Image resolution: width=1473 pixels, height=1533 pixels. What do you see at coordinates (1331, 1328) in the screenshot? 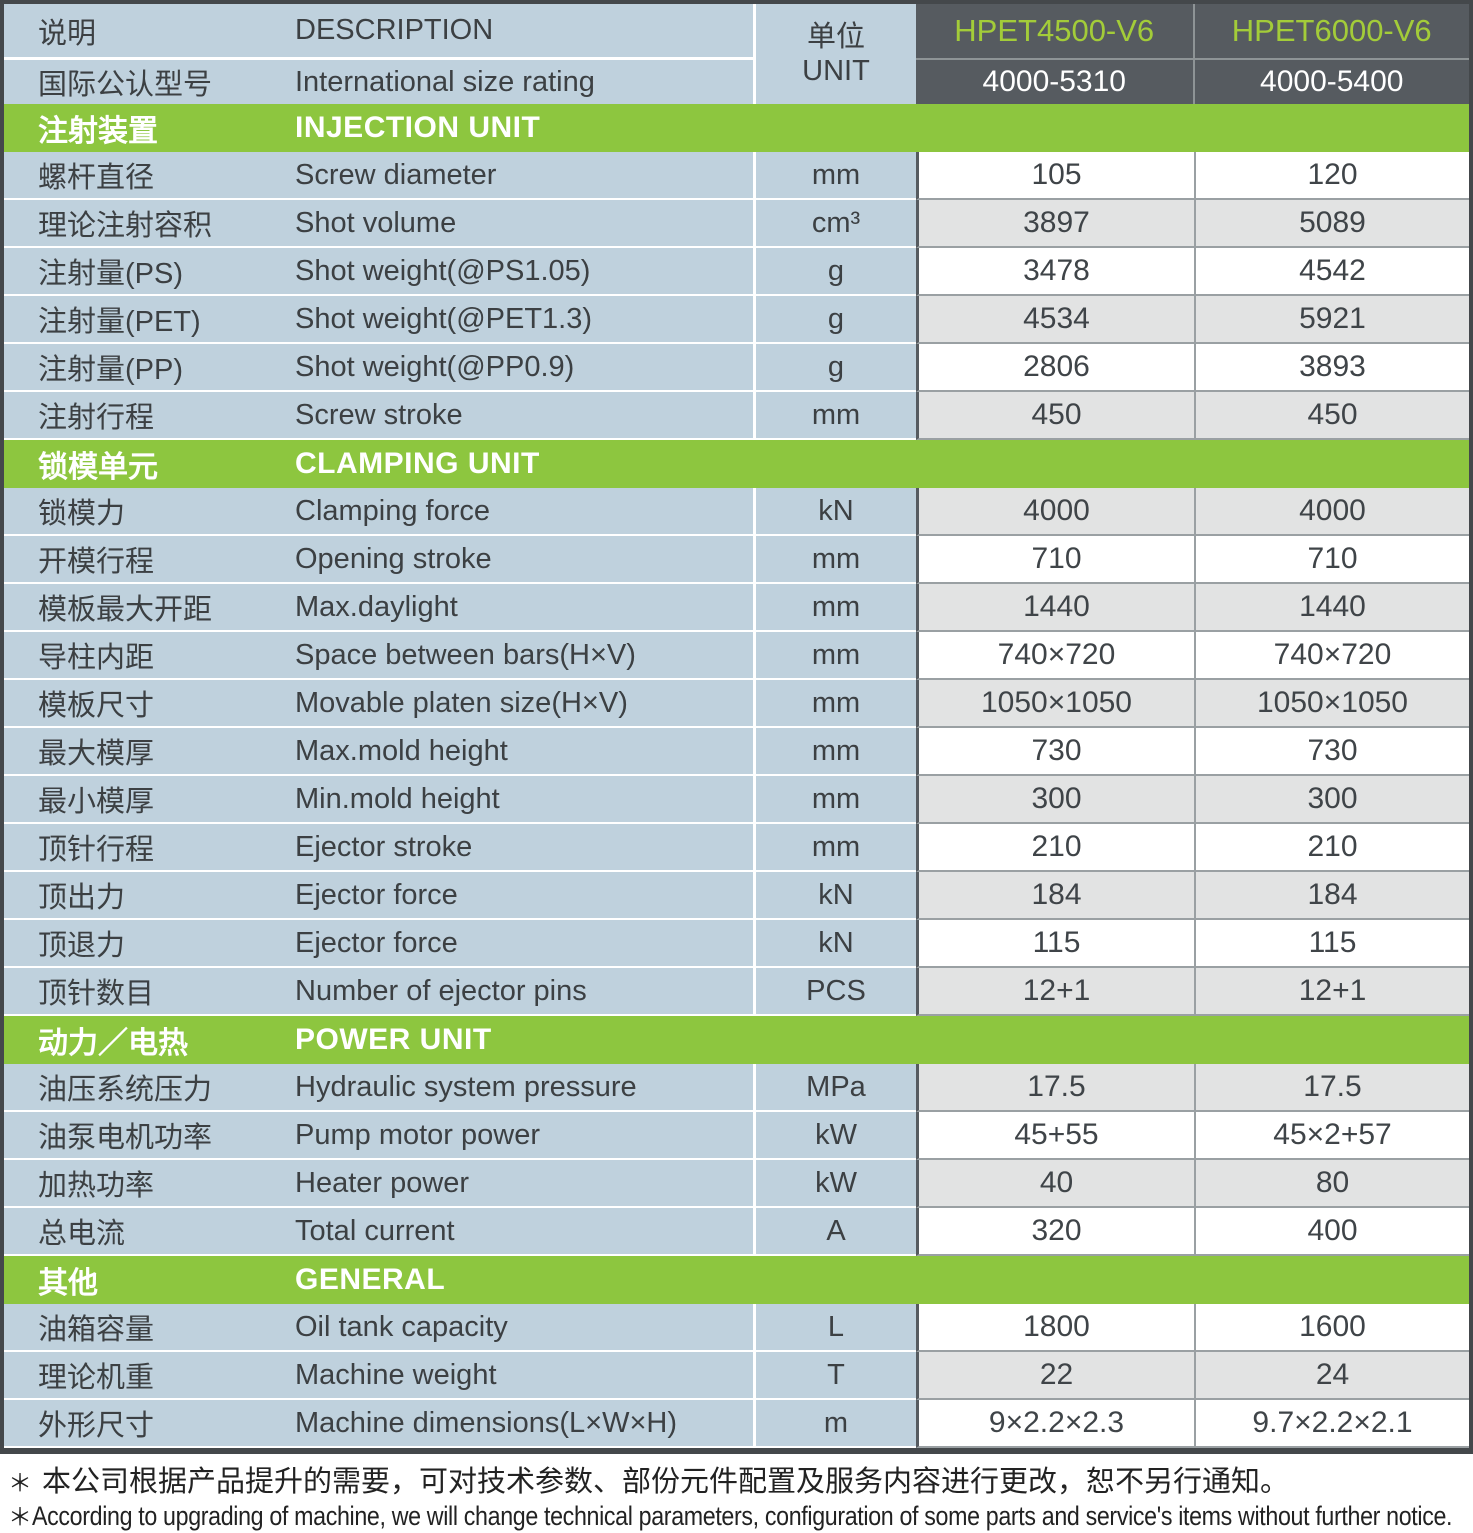
I see `spec-value-model2: 1600` at bounding box center [1331, 1328].